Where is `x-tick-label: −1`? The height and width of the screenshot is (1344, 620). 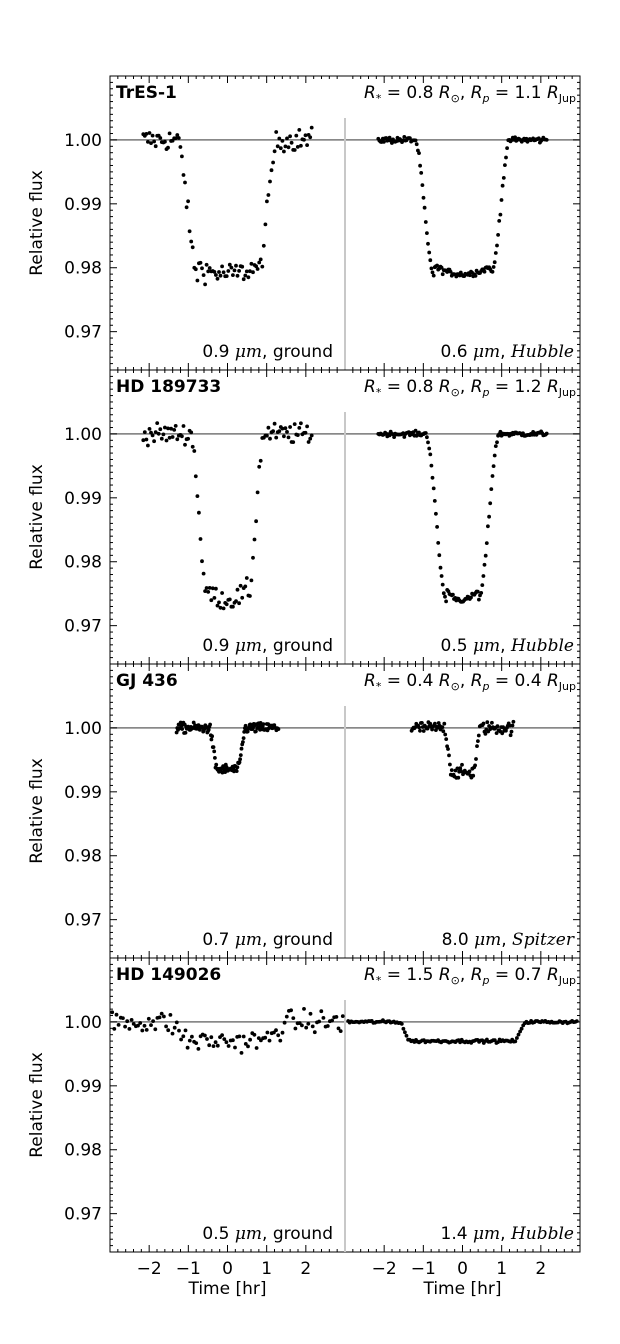
x-tick-label: −1 is located at coordinates (423, 1269).